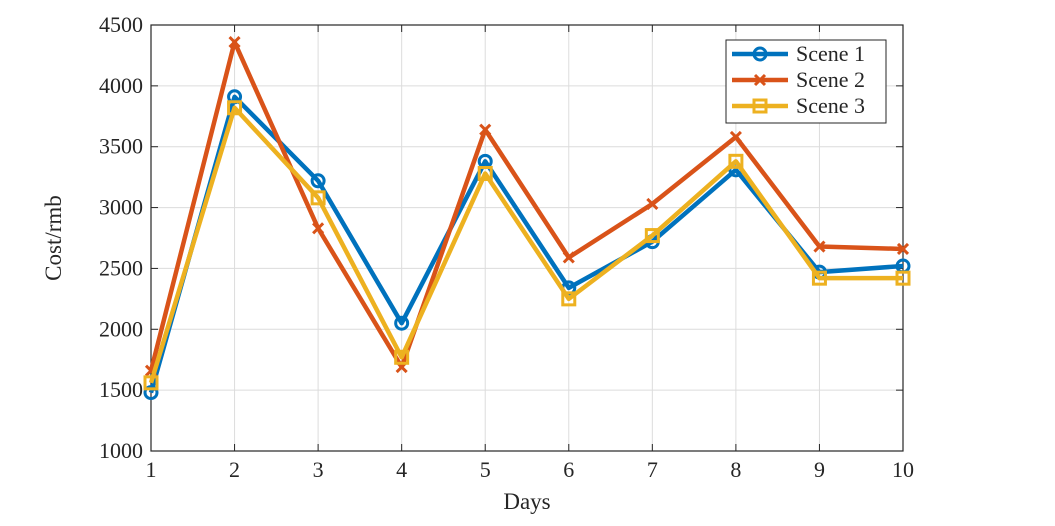  What do you see at coordinates (234, 469) in the screenshot?
I see `x-tick-label: 2` at bounding box center [234, 469].